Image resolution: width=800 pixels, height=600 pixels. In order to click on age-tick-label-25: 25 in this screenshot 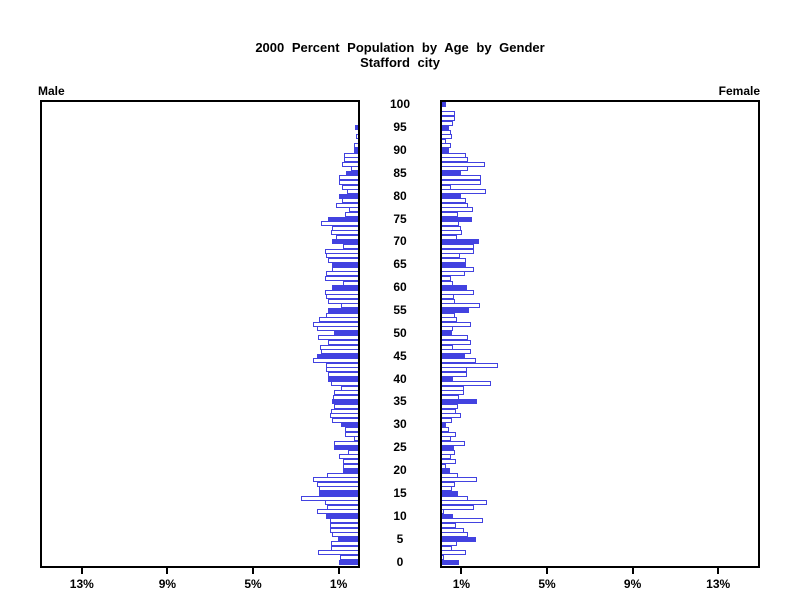, I will do `click(400, 447)`.